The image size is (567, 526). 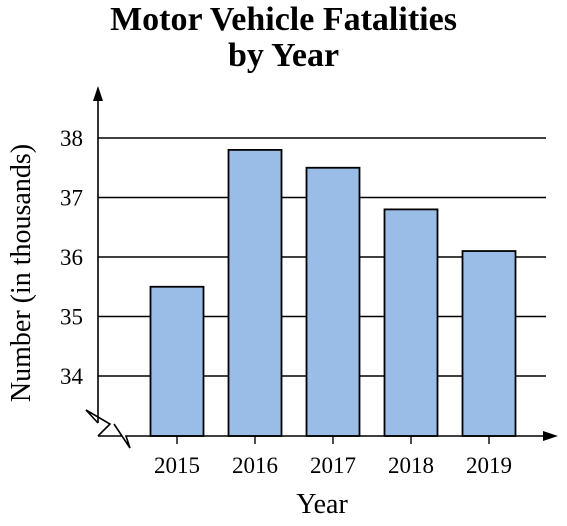 I want to click on y-tick-label: 37, so click(x=71, y=198).